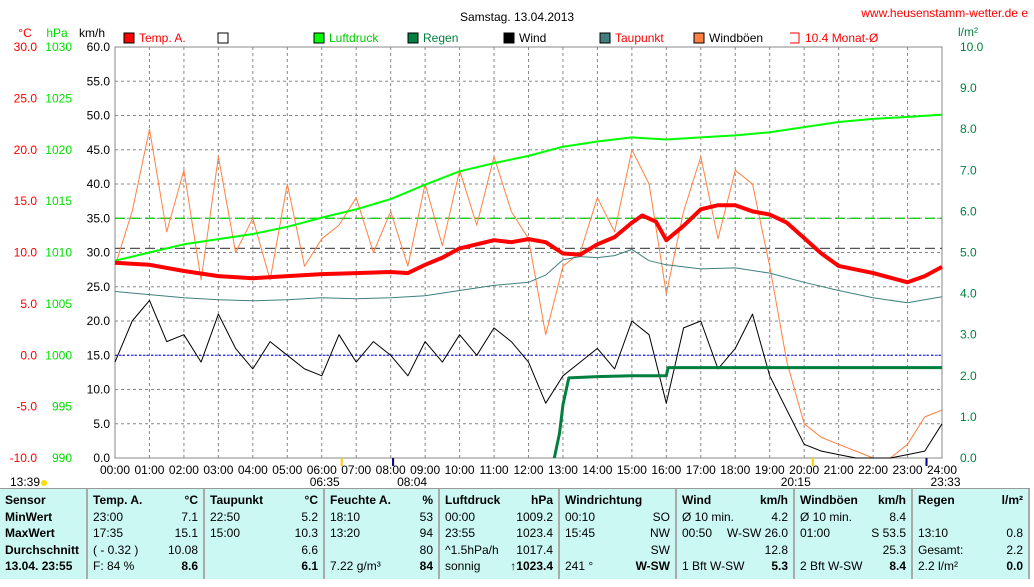  I want to click on series-line-taupunkt, so click(528, 276).